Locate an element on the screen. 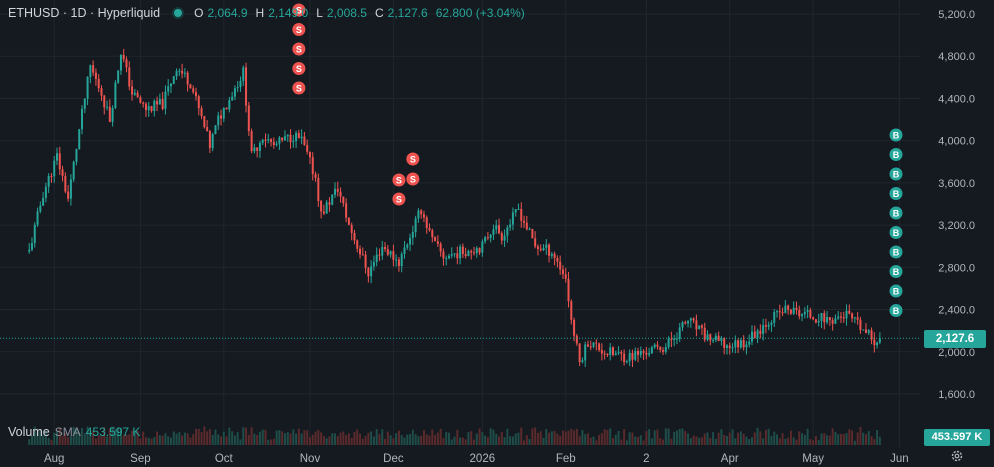 This screenshot has height=467, width=994. time-tick-label: 2 is located at coordinates (646, 459).